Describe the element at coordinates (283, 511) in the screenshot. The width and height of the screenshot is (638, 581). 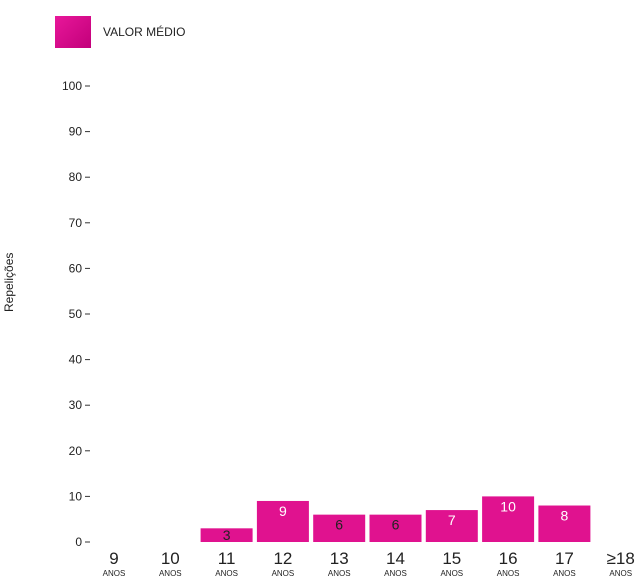
I see `bar-value-label: 9` at that location.